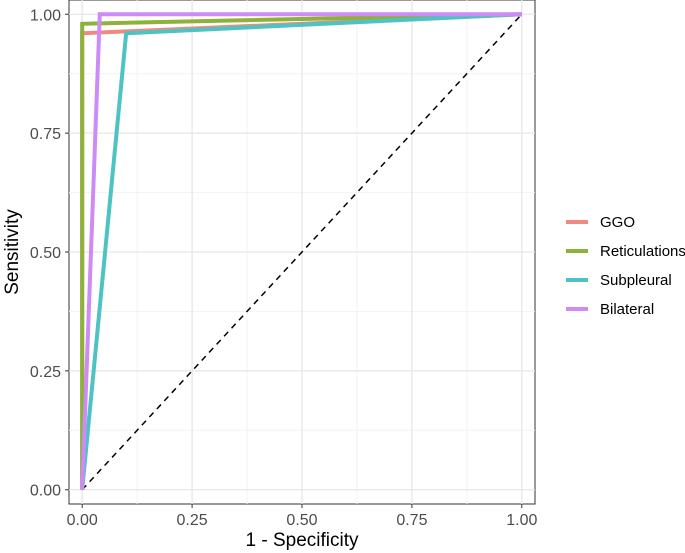  Describe the element at coordinates (45, 372) in the screenshot. I see `y-tick-label: 0.25` at that location.